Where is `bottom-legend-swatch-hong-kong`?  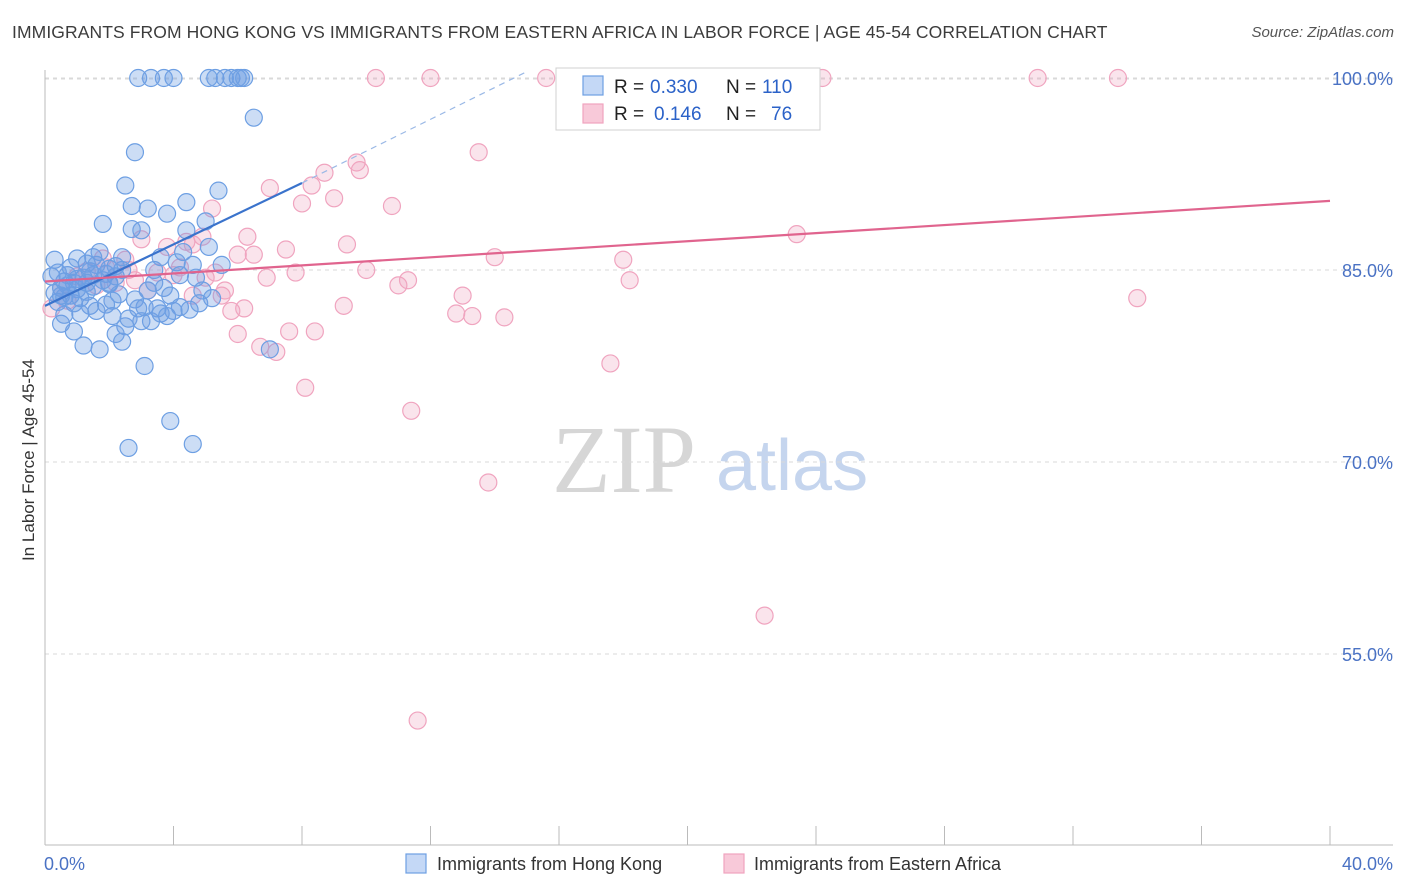 bottom-legend-swatch-hong-kong is located at coordinates (416, 863).